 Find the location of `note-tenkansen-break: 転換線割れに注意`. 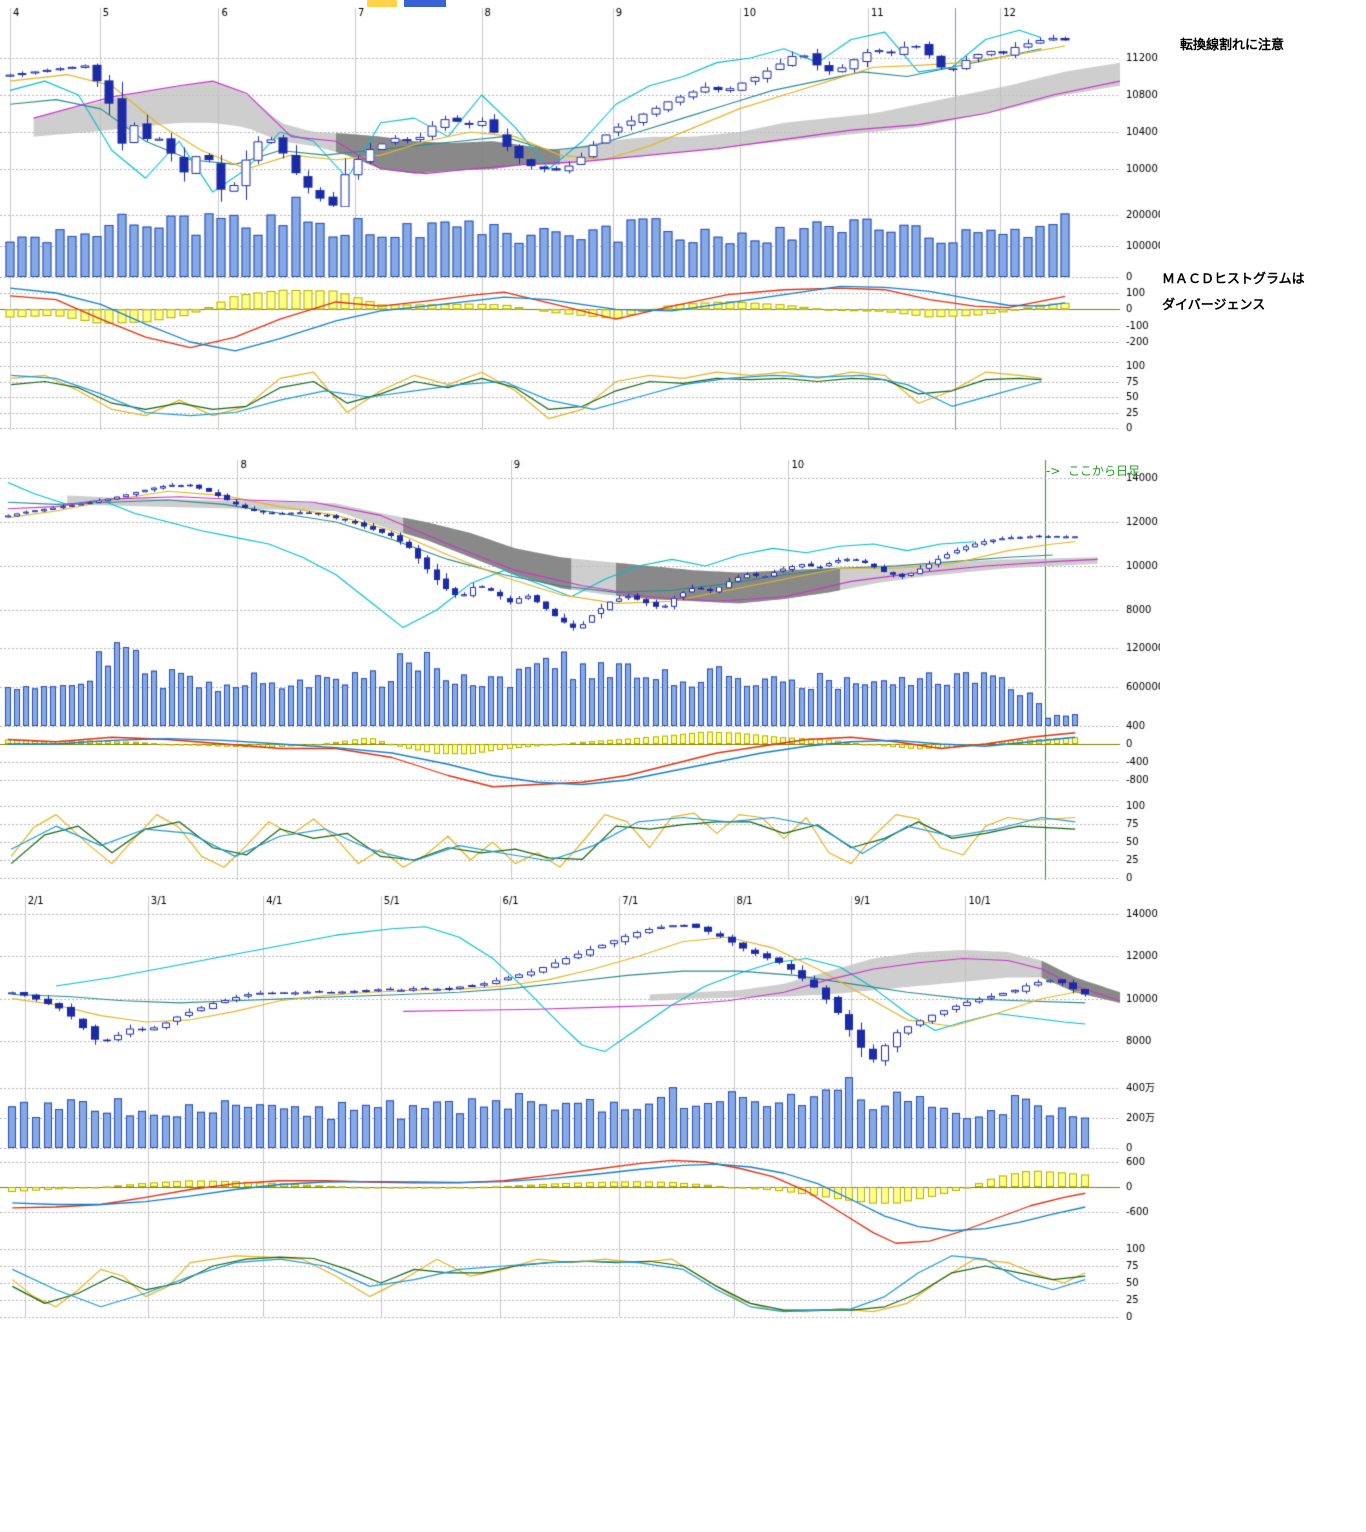

note-tenkansen-break: 転換線割れに注意 is located at coordinates (1232, 45).